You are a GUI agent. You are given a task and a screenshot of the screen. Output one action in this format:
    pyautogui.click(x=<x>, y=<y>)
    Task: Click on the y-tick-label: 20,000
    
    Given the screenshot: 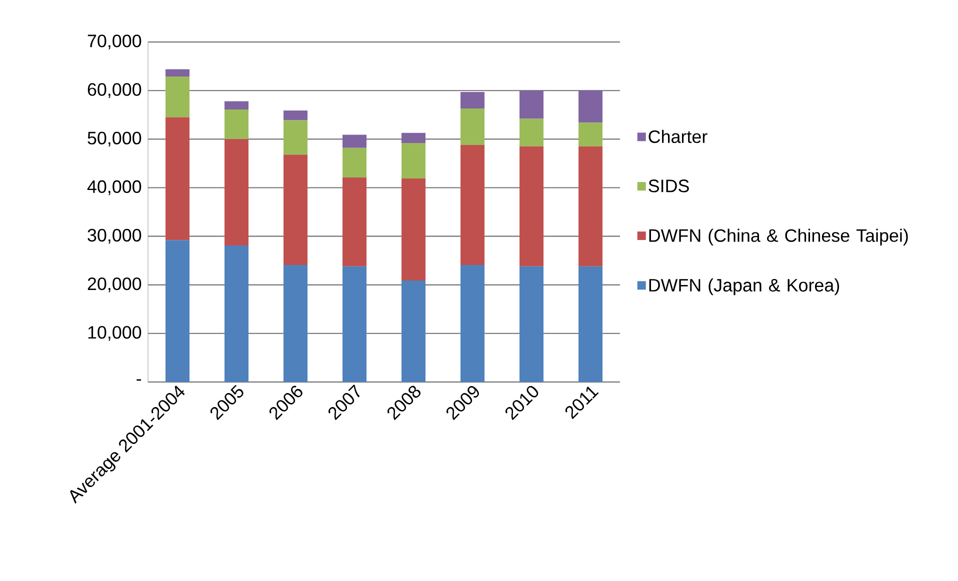 What is the action you would take?
    pyautogui.click(x=115, y=284)
    